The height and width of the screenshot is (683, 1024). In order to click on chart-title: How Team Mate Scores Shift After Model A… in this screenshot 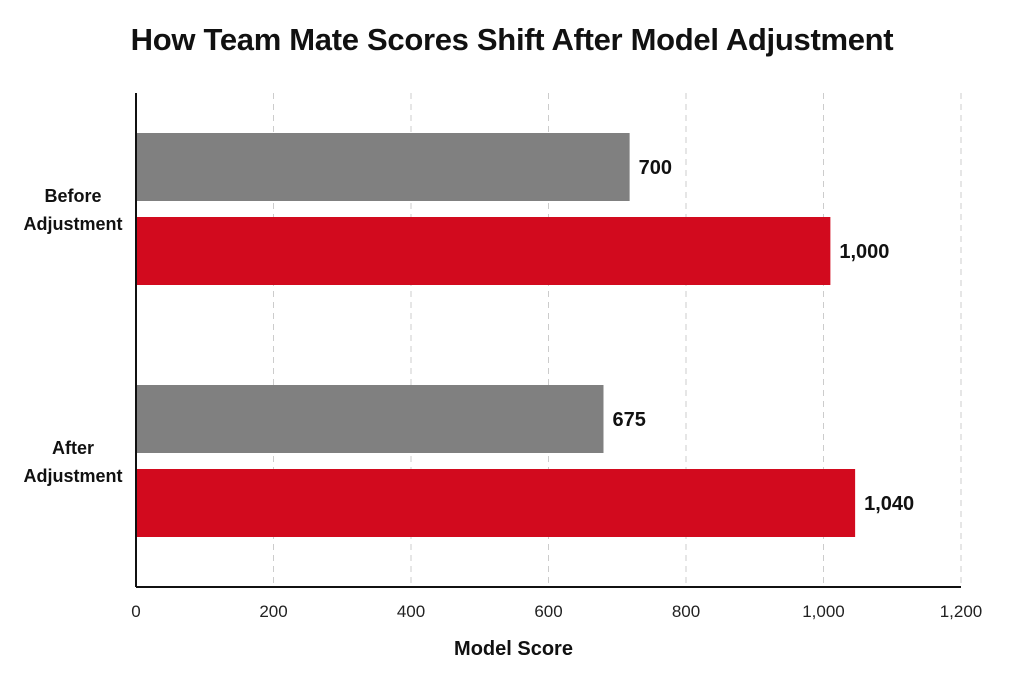, I will do `click(512, 39)`.